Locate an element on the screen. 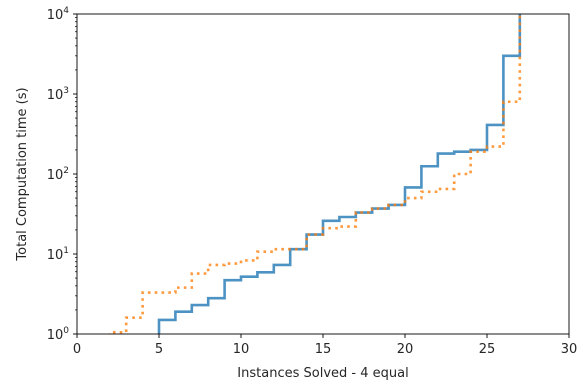  y-tick-label: 10³ is located at coordinates (58, 94).